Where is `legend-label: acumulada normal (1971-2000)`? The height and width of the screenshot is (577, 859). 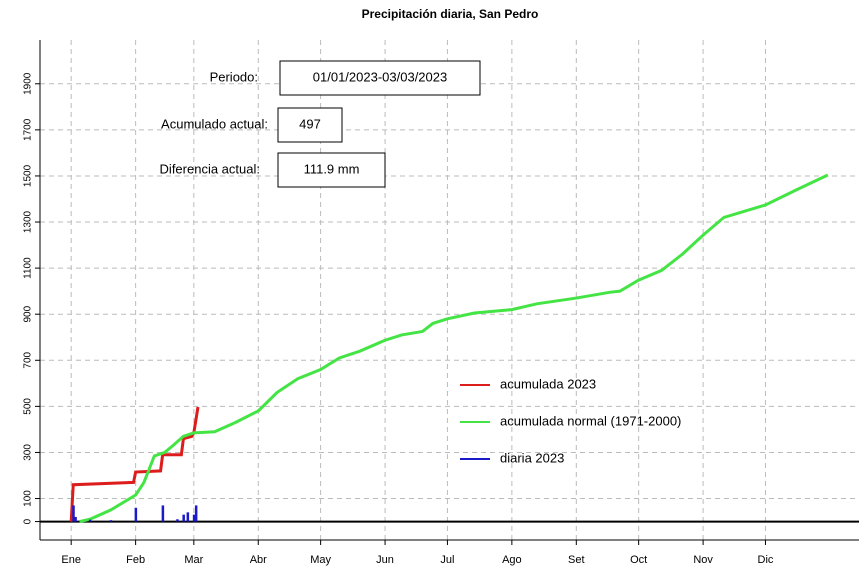 legend-label: acumulada normal (1971-2000) is located at coordinates (590, 420).